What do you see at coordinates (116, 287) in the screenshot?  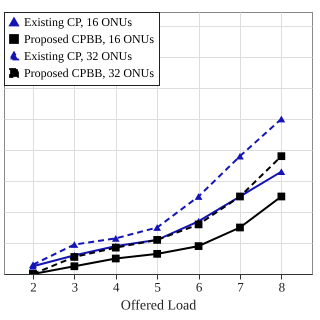 I see `x-tick-label: 4` at bounding box center [116, 287].